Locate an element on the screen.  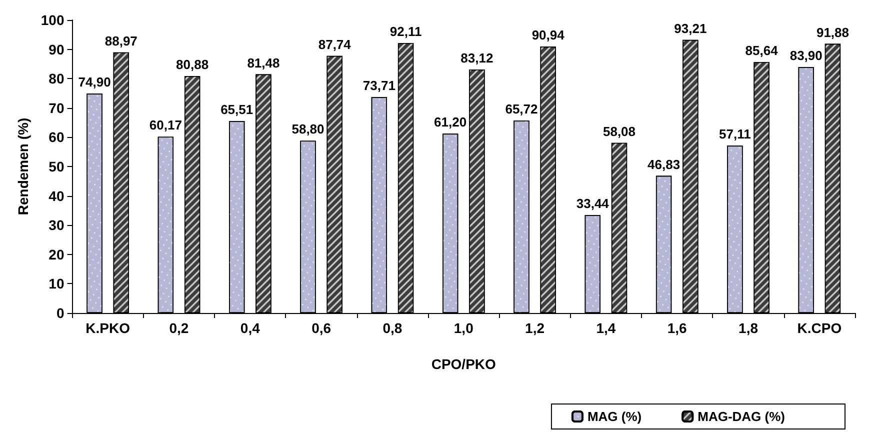
data-label: 88,97 is located at coordinates (121, 40).